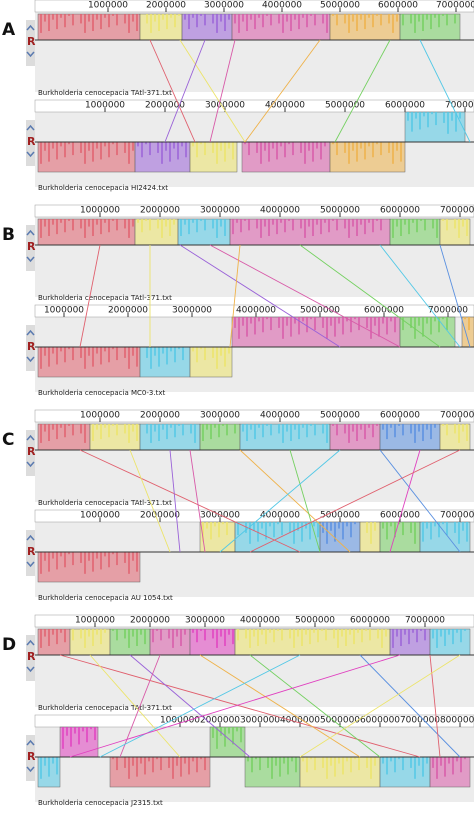  Describe the element at coordinates (100, 803) in the screenshot. I see `genome-name: Burkholderia cenocepacia J2315.txt` at that location.